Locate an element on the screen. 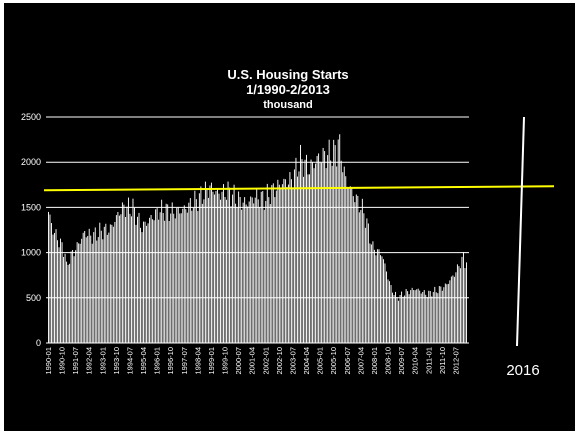  x-tick-label: 1993-01 is located at coordinates (102, 361).